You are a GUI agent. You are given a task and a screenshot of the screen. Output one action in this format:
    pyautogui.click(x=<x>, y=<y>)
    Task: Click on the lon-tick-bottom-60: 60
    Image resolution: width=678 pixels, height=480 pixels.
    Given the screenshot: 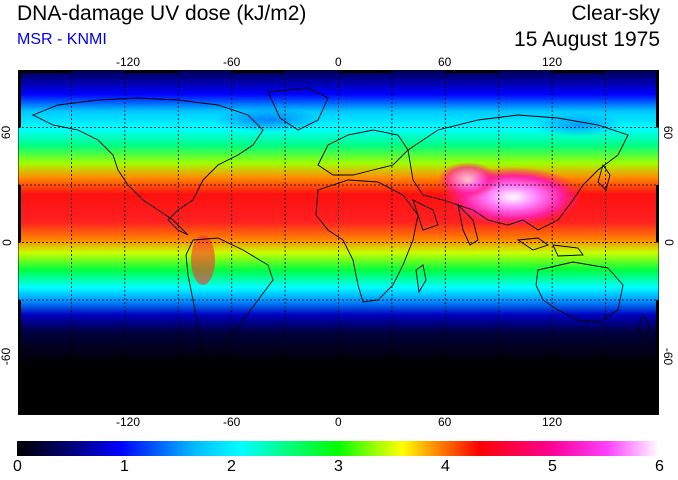 What is the action you would take?
    pyautogui.click(x=445, y=422)
    